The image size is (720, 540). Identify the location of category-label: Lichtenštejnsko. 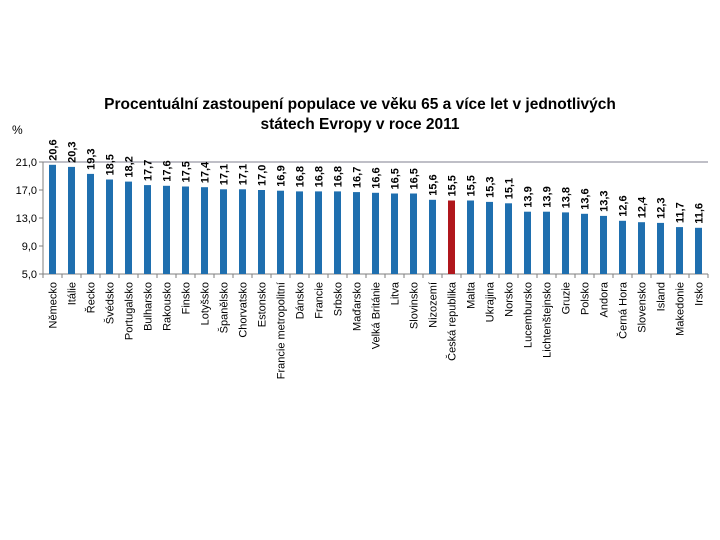
(548, 320).